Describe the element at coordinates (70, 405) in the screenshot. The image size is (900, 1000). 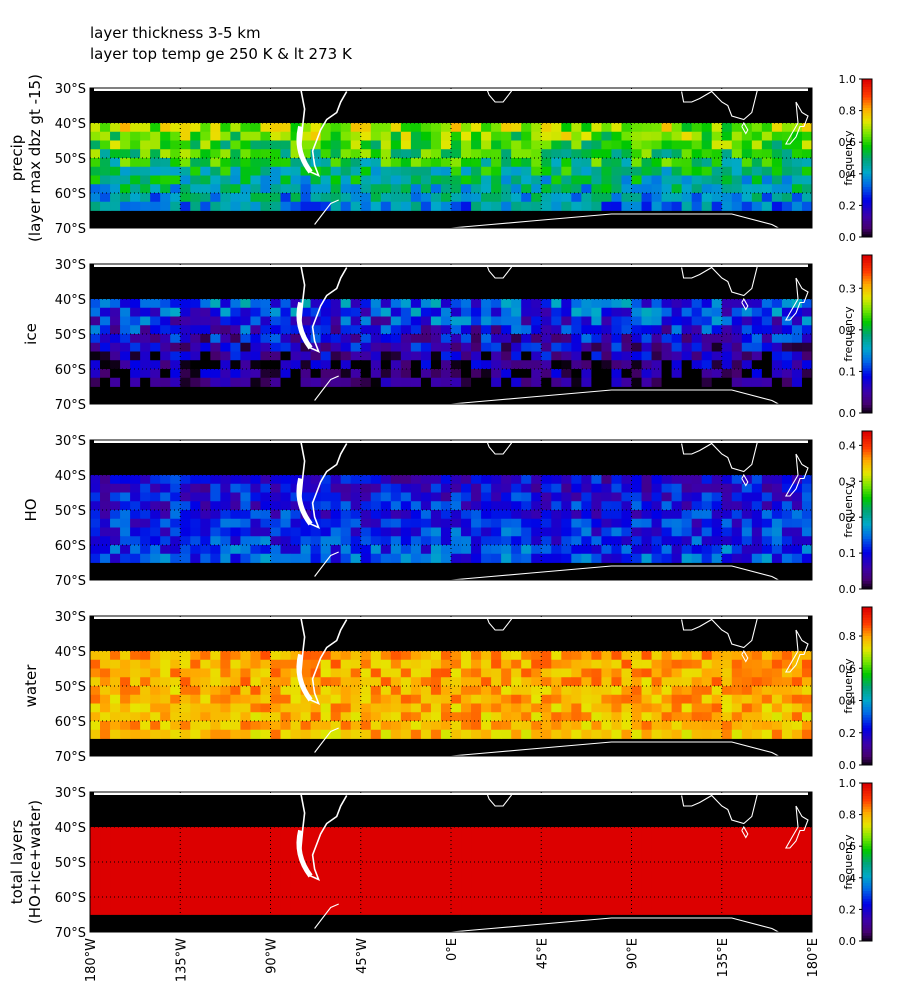
I see `y-tick-label: 70°S` at that location.